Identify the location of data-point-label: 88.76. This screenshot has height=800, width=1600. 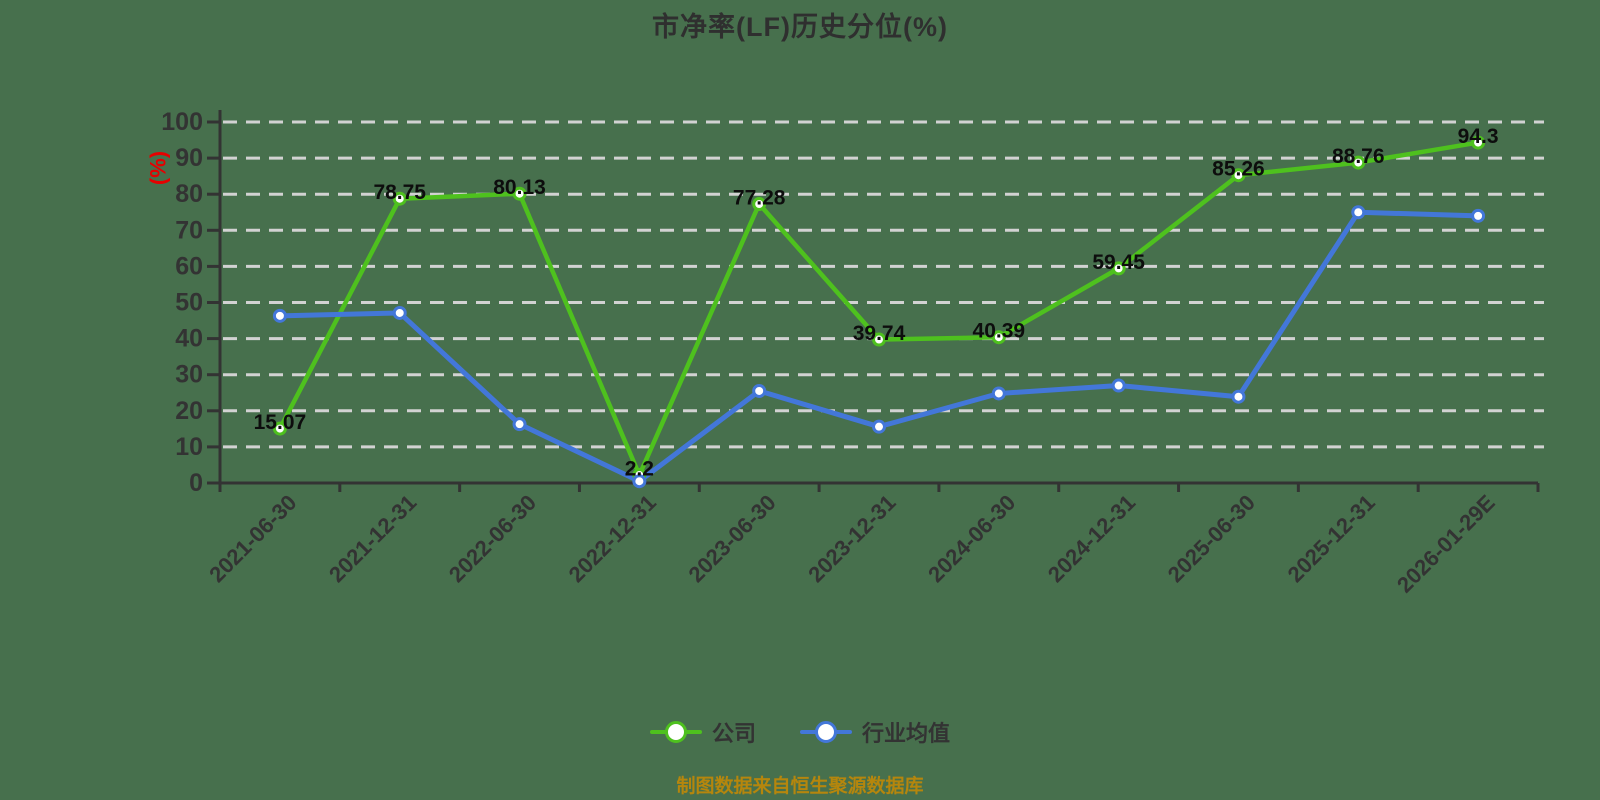
(1358, 156).